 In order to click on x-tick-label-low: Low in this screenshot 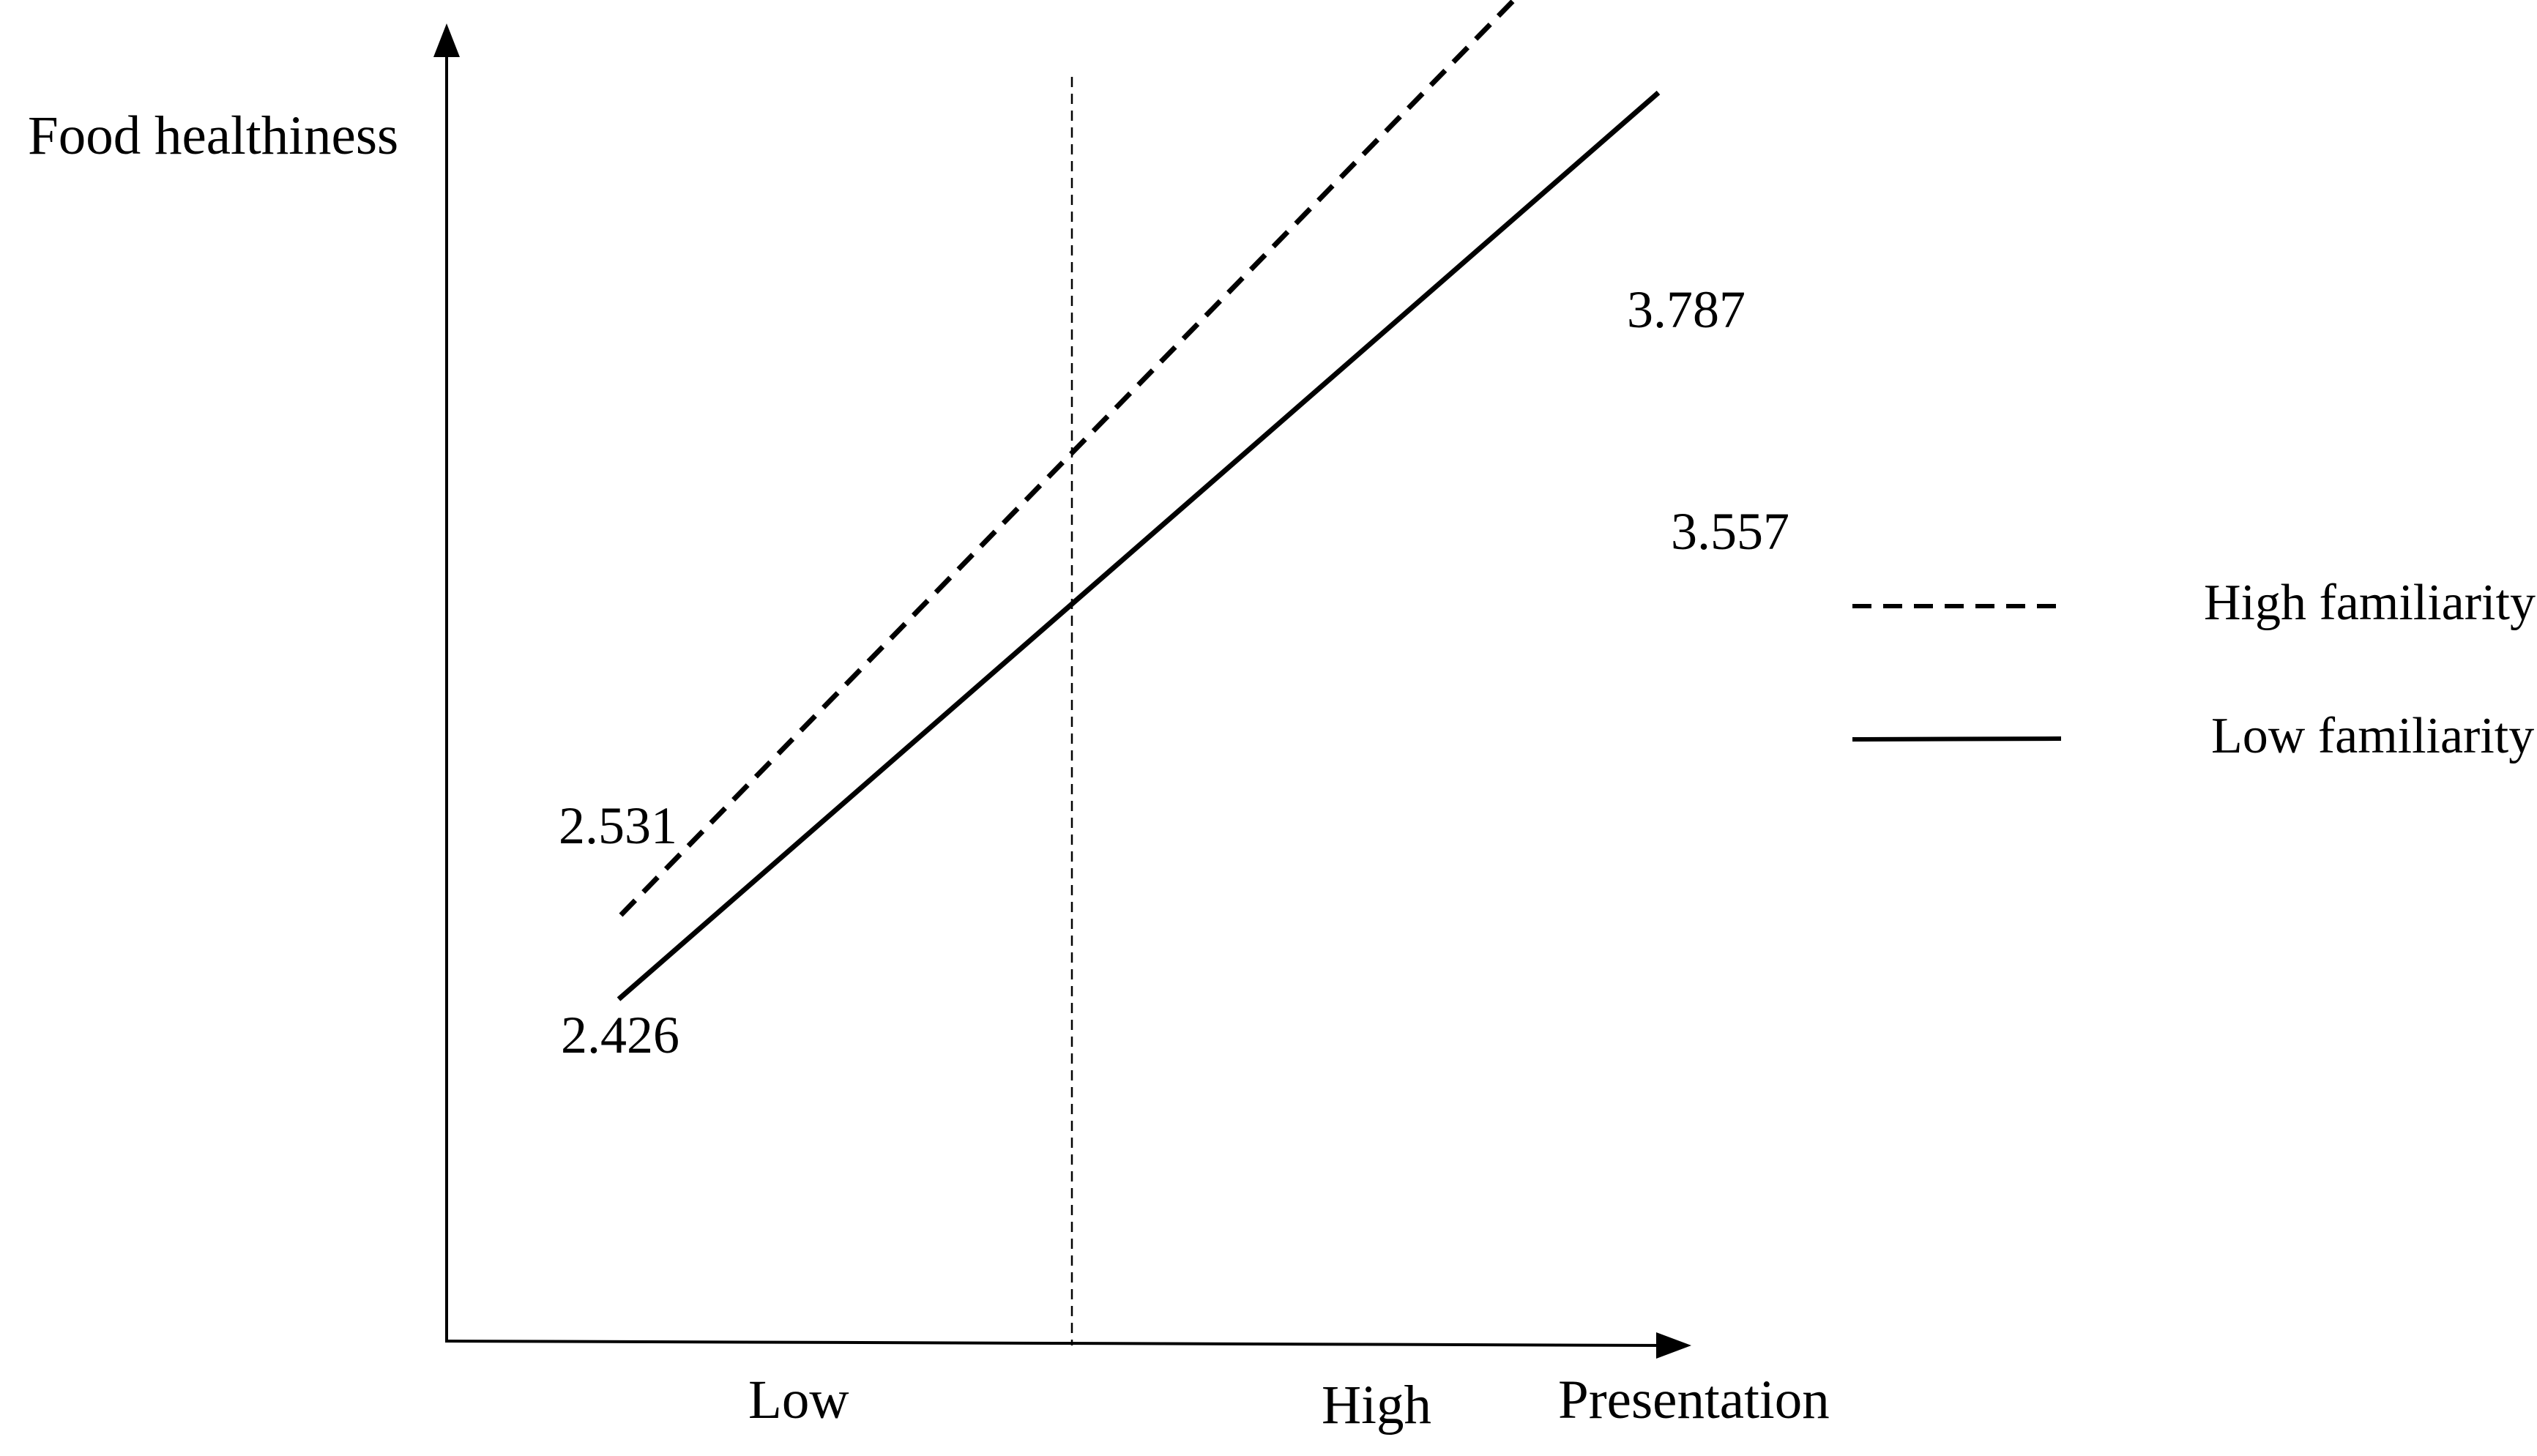, I will do `click(798, 1400)`.